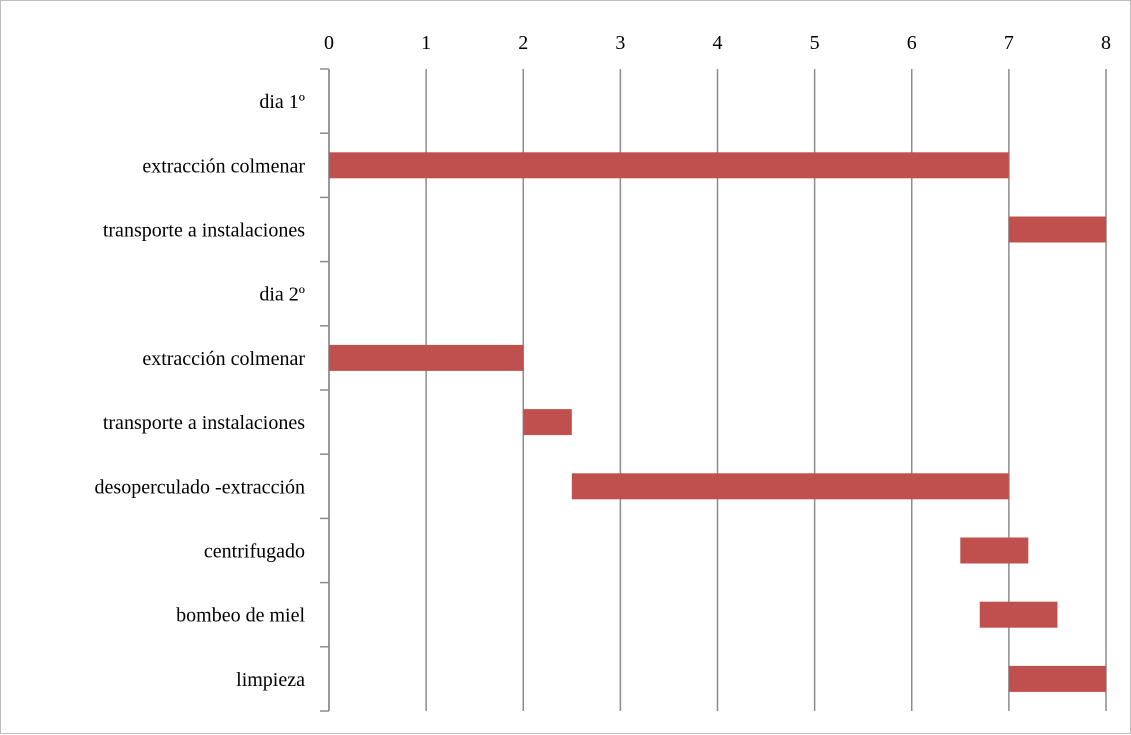 The image size is (1131, 735). Describe the element at coordinates (426, 43) in the screenshot. I see `x-tick-label: 1` at that location.